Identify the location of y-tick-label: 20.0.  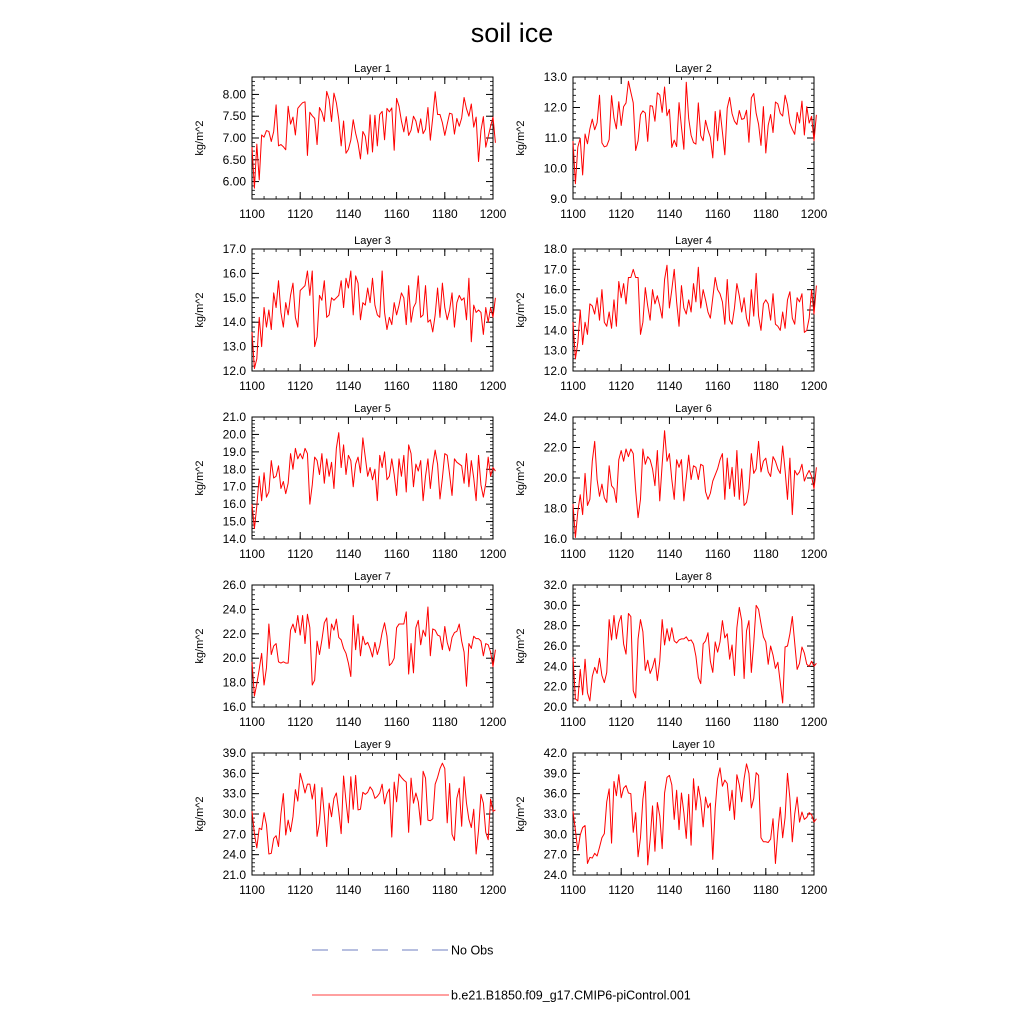
(235, 658).